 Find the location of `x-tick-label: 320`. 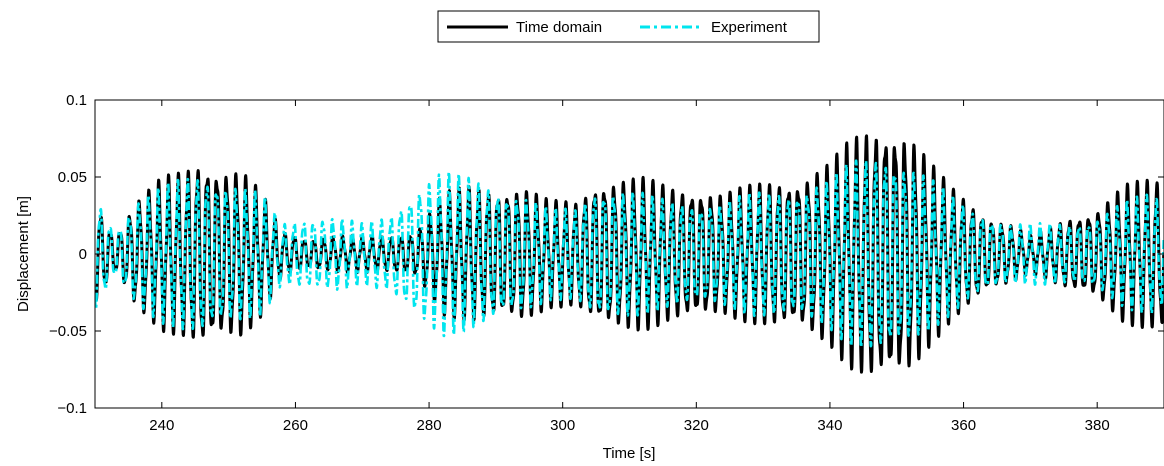

x-tick-label: 320 is located at coordinates (696, 425).